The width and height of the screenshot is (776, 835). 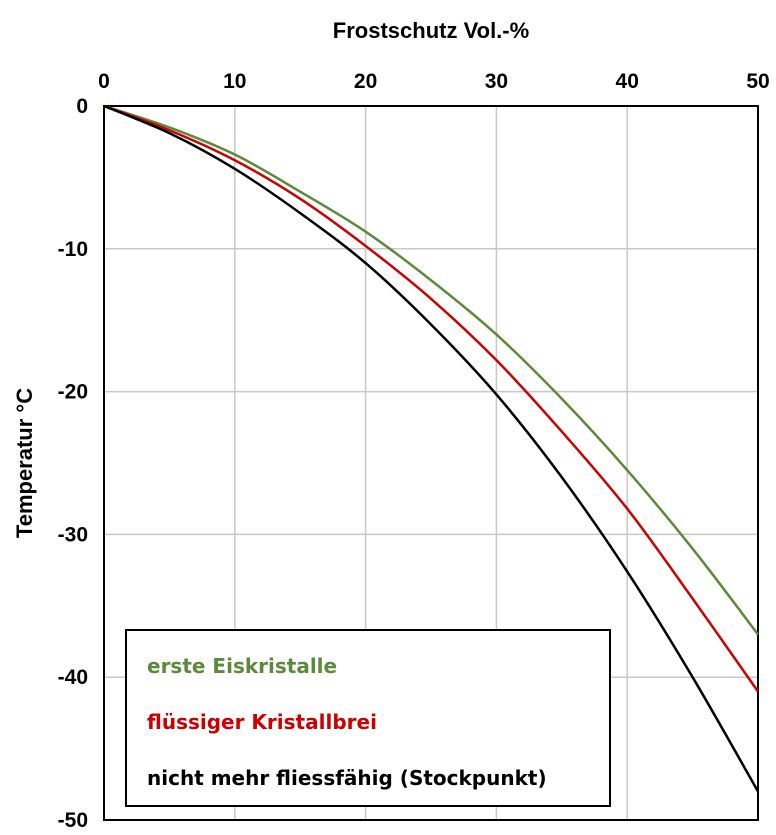 I want to click on y-tick-label: -50, so click(x=73, y=820).